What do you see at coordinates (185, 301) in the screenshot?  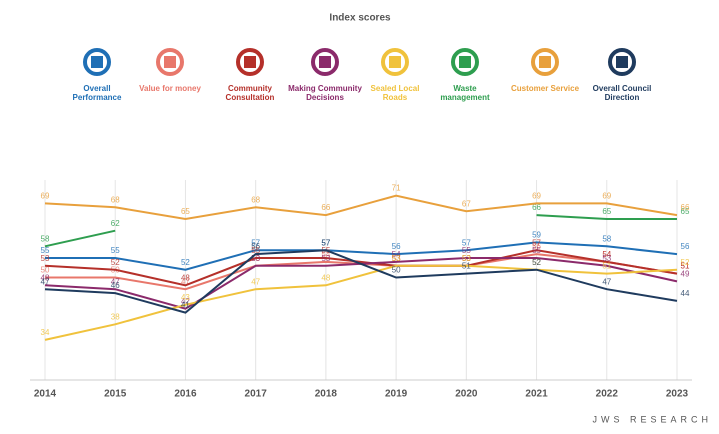 I see `data-label: 42` at bounding box center [185, 301].